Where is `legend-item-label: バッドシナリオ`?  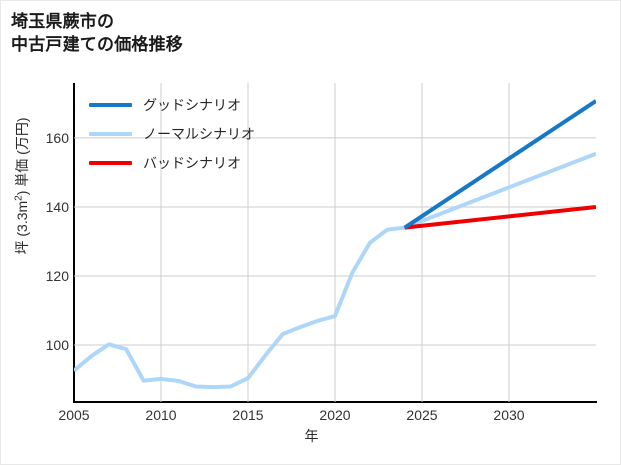 legend-item-label: バッドシナリオ is located at coordinates (192, 163).